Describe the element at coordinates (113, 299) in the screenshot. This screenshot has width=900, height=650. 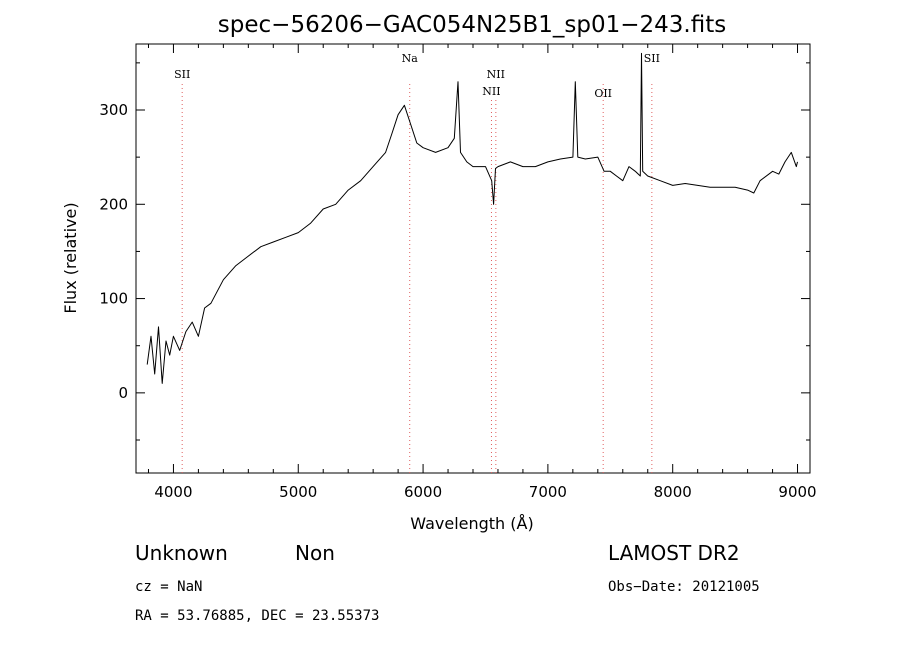
I see `y-tick-label: 100` at that location.